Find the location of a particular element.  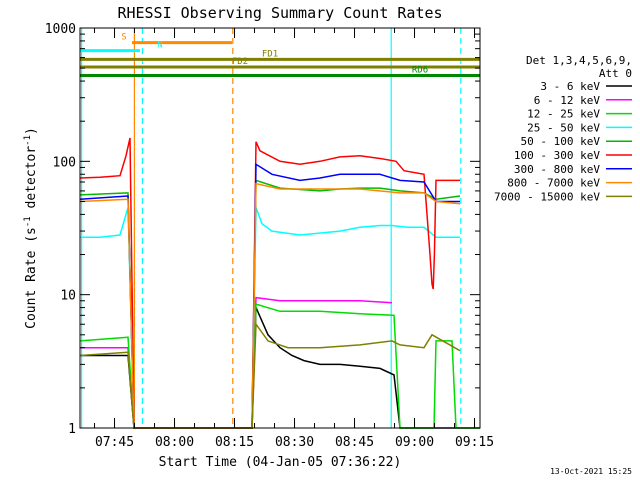

x-tick-label: 09:00 is located at coordinates (414, 442).